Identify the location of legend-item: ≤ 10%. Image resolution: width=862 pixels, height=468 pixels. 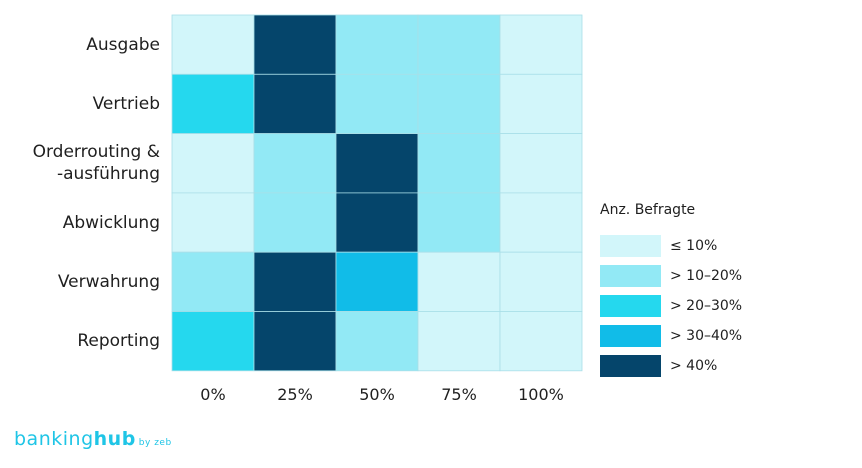
(671, 246).